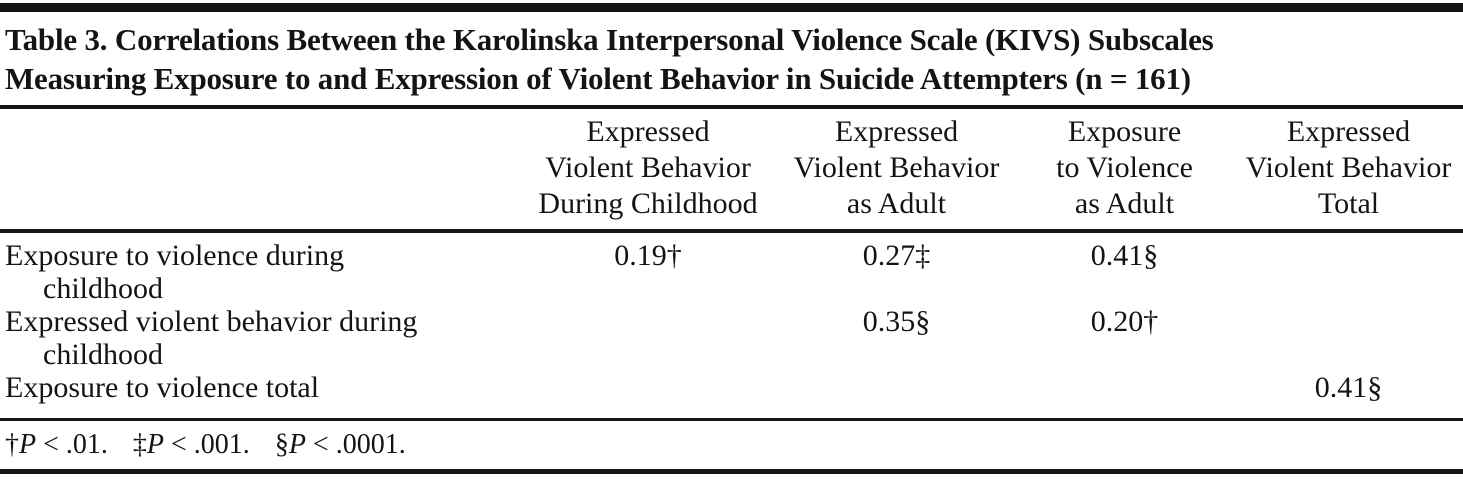 This screenshot has height=481, width=1463. Describe the element at coordinates (12, 444) in the screenshot. I see `footnote-marker: †` at that location.